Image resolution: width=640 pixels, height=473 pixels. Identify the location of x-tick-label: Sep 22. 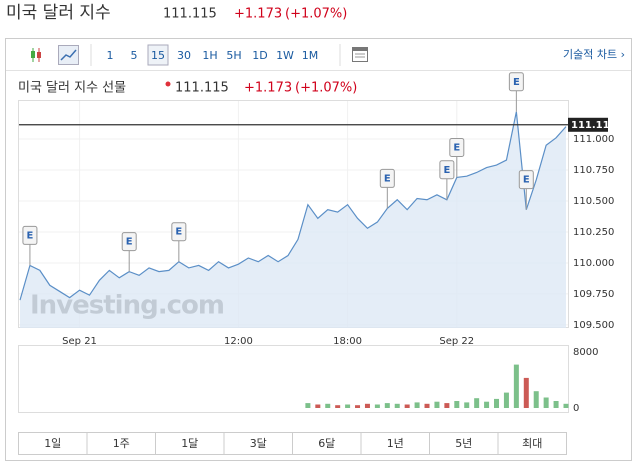
(456, 341).